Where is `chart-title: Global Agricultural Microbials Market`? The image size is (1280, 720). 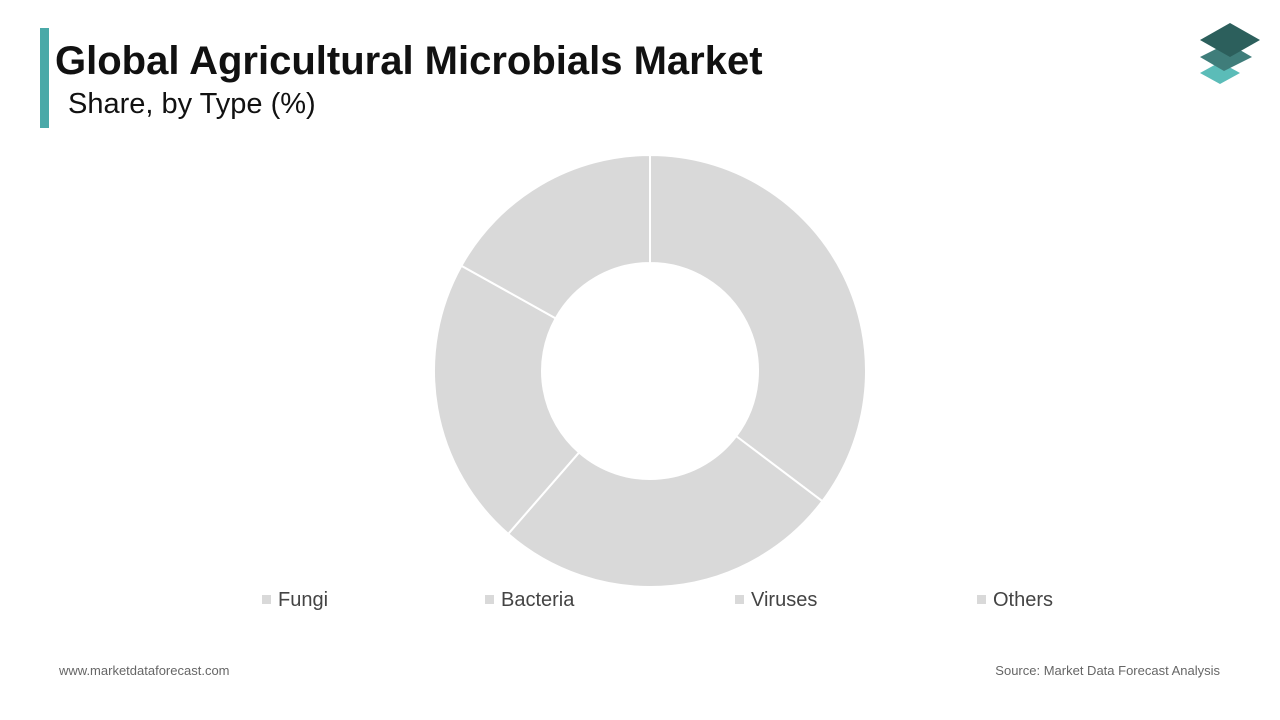 chart-title: Global Agricultural Microbials Market is located at coordinates (409, 61).